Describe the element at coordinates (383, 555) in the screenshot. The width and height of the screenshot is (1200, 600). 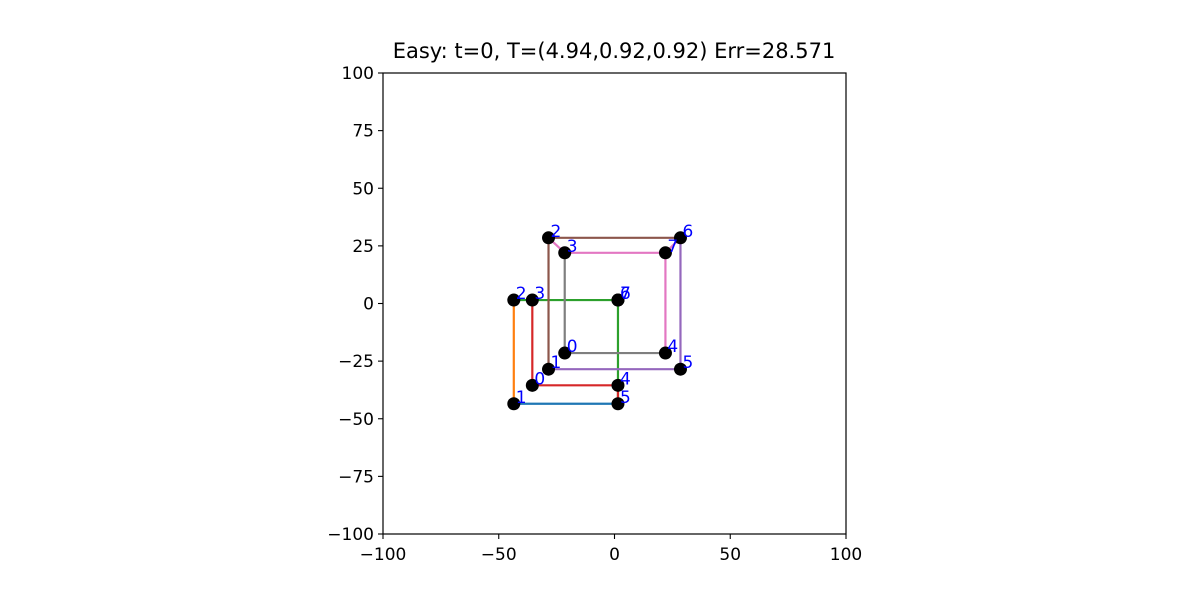
I see `x-tick-label-0: −100` at that location.